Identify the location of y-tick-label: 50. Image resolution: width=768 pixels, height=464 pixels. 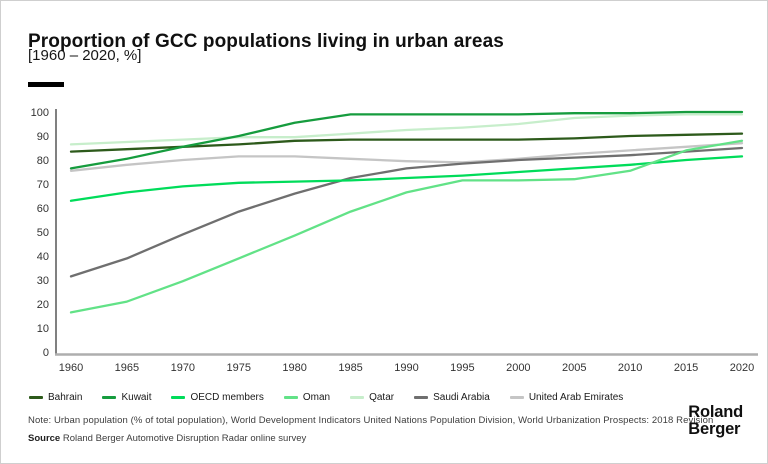
(43, 233).